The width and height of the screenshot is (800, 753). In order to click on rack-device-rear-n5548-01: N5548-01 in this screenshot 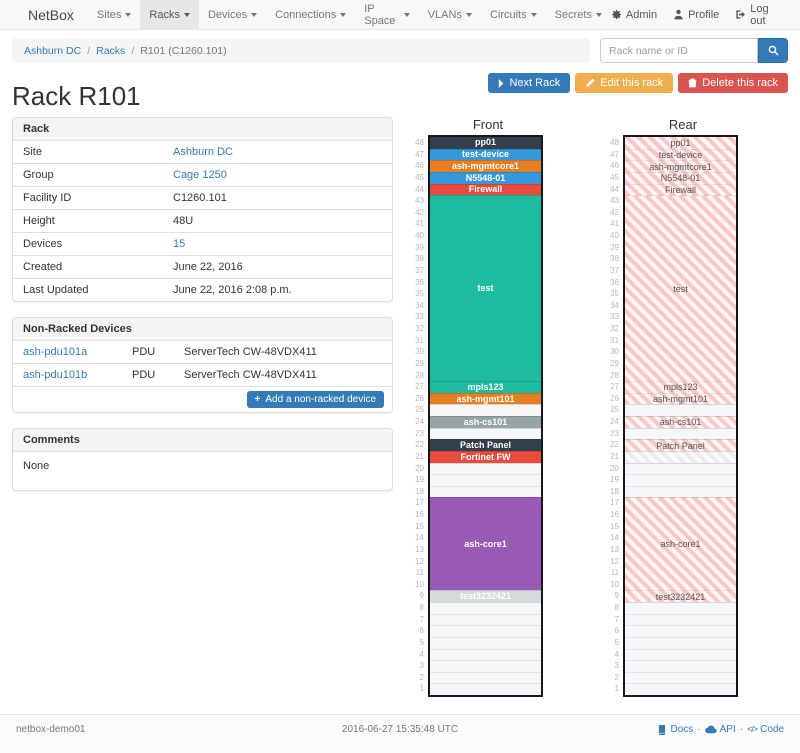, I will do `click(680, 177)`.